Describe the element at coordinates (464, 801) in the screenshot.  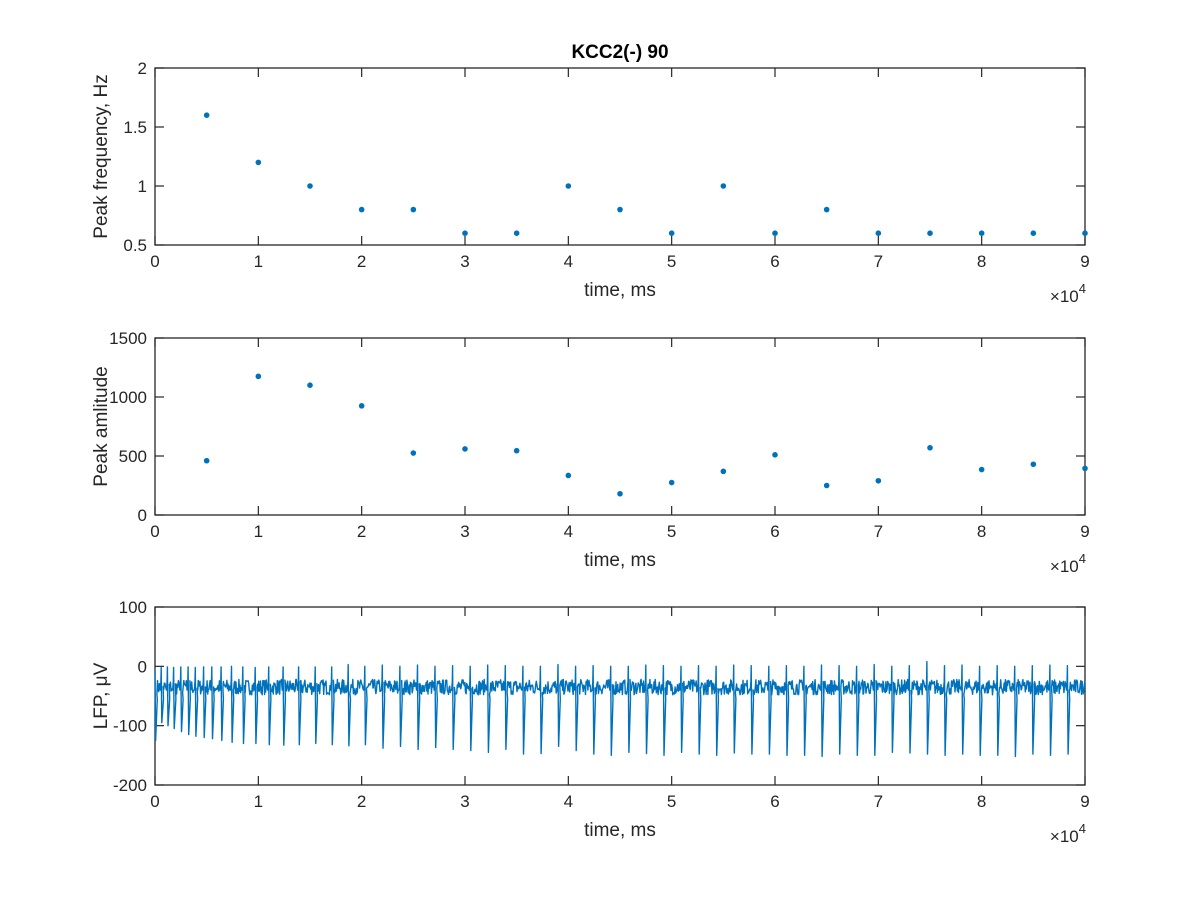
I see `plot3-xtick-label: 3` at that location.